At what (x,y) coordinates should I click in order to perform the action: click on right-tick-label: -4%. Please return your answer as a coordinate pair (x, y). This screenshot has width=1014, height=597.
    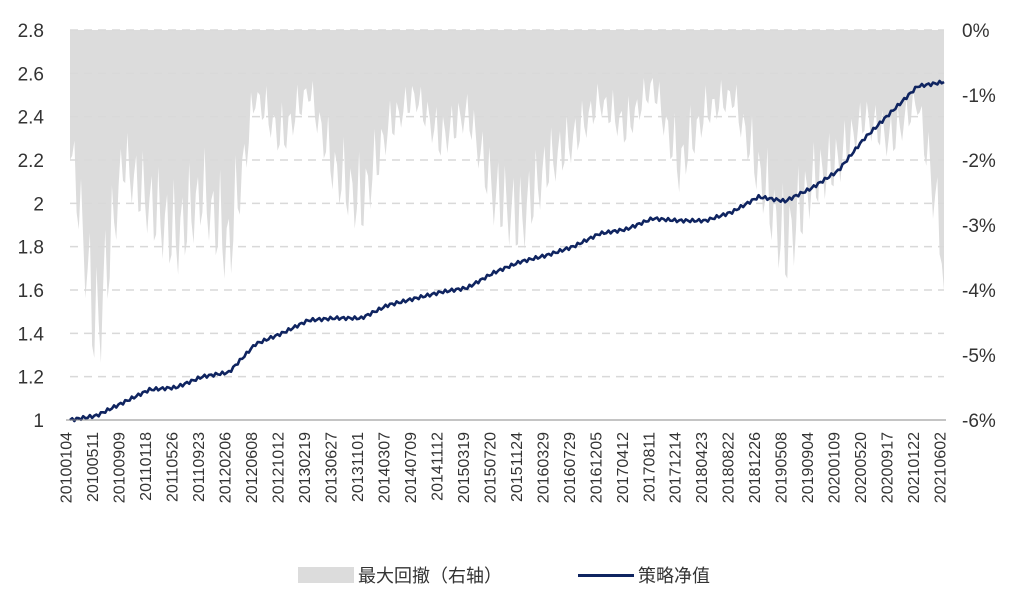
    Looking at the image, I should click on (979, 291).